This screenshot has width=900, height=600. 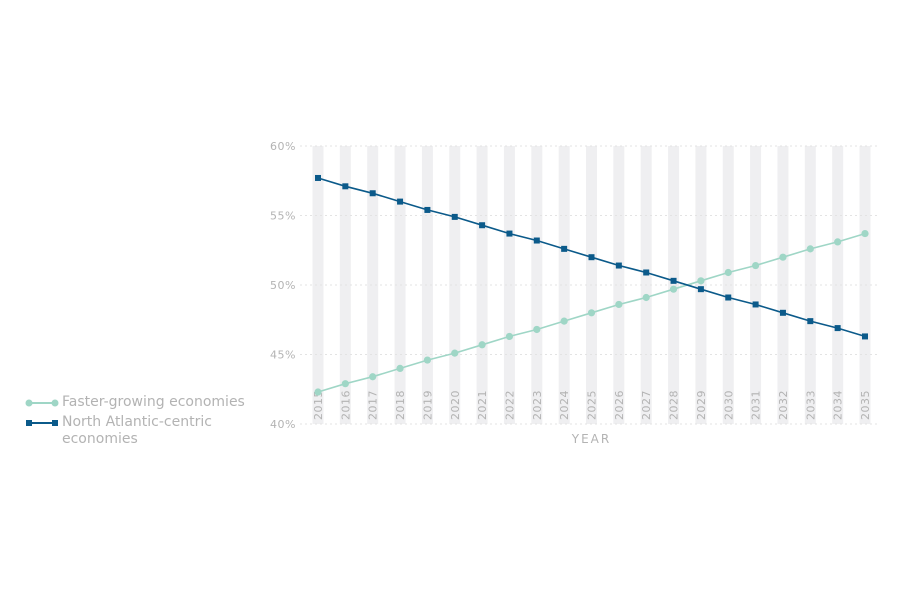 What do you see at coordinates (783, 405) in the screenshot?
I see `x-tick-label: 2032` at bounding box center [783, 405].